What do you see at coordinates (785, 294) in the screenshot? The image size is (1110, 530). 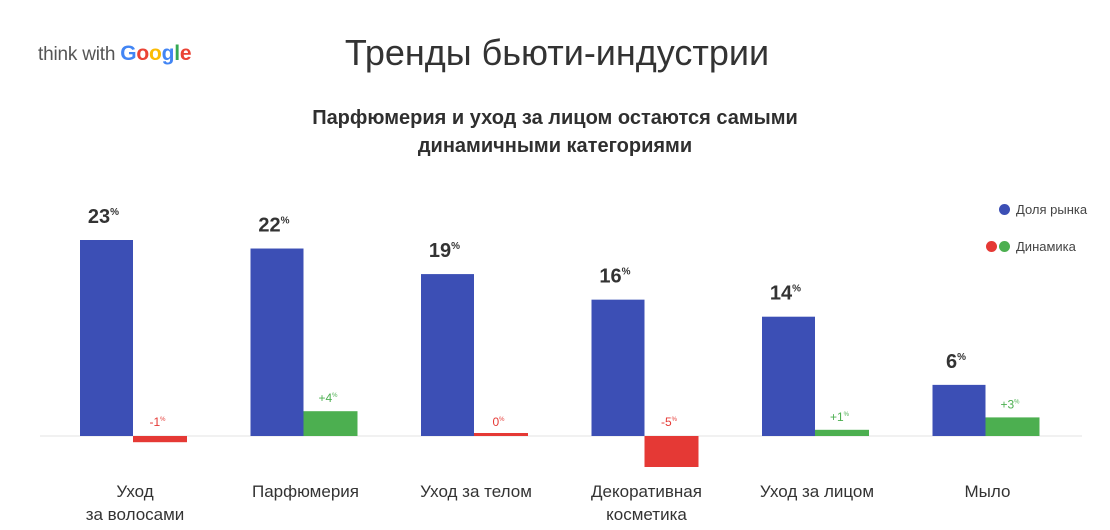 I see `share-value-label: 14%` at bounding box center [785, 294].